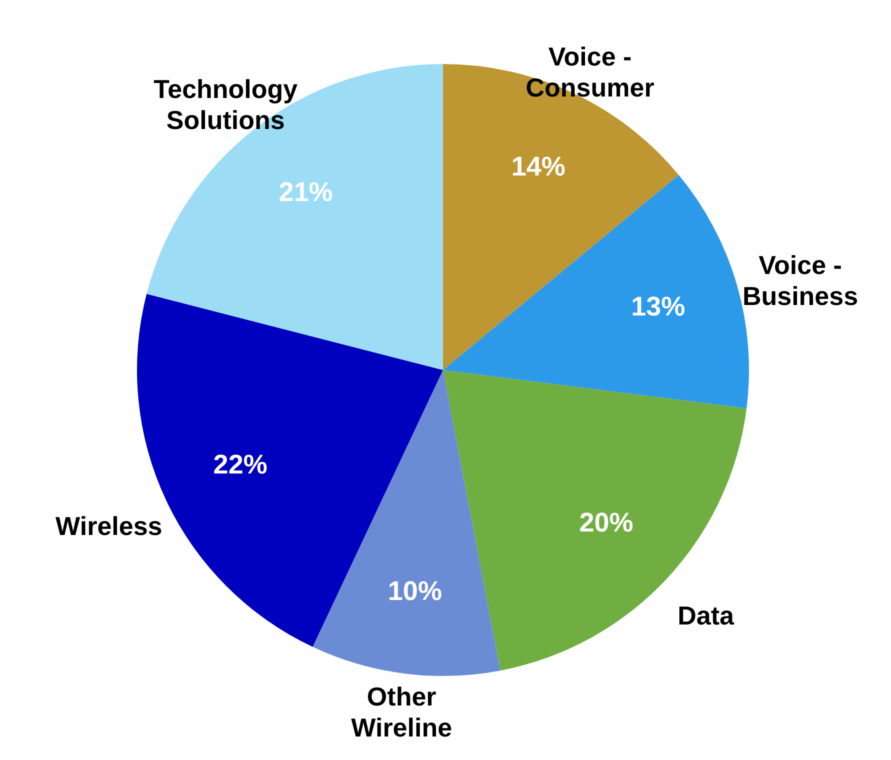 This screenshot has width=891, height=760. What do you see at coordinates (240, 464) in the screenshot?
I see `data-label: 22%` at bounding box center [240, 464].